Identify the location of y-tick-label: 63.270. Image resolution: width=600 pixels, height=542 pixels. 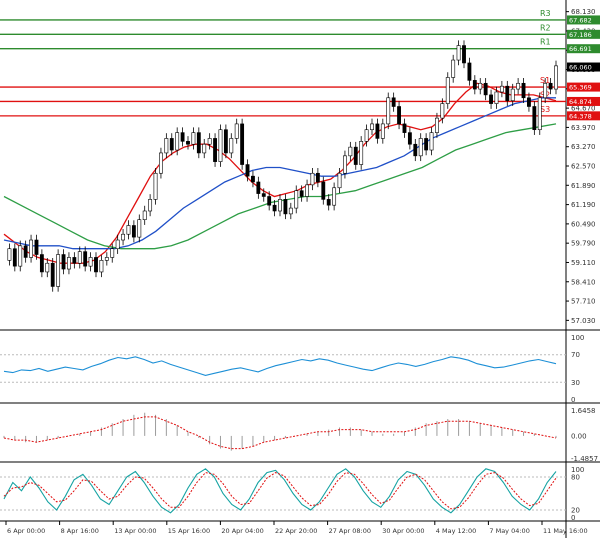
(583, 147).